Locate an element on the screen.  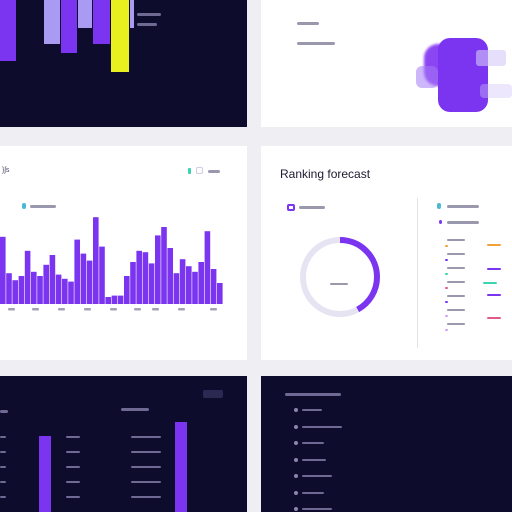
page-title: Ranking forecast is located at coordinates (325, 174).